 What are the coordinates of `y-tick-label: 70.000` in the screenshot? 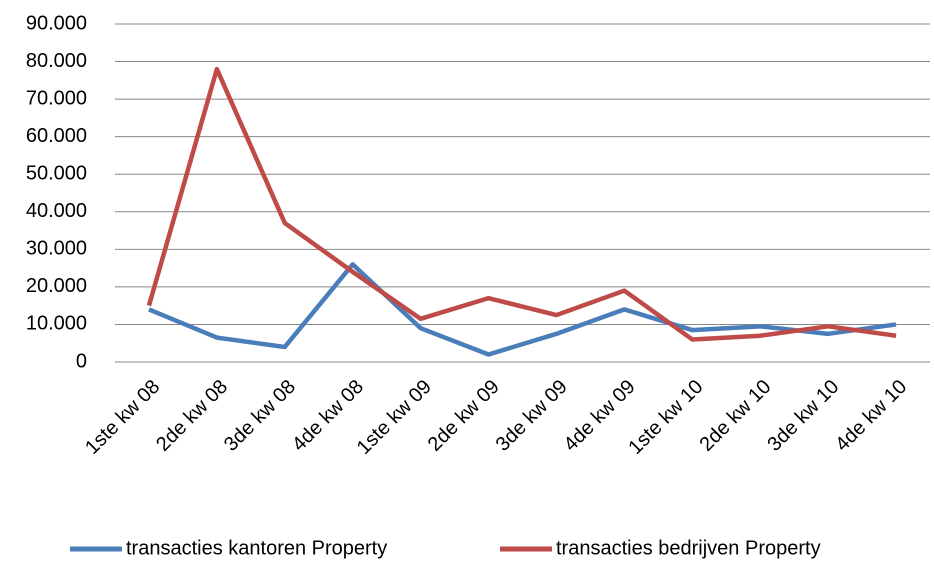 It's located at (56, 98).